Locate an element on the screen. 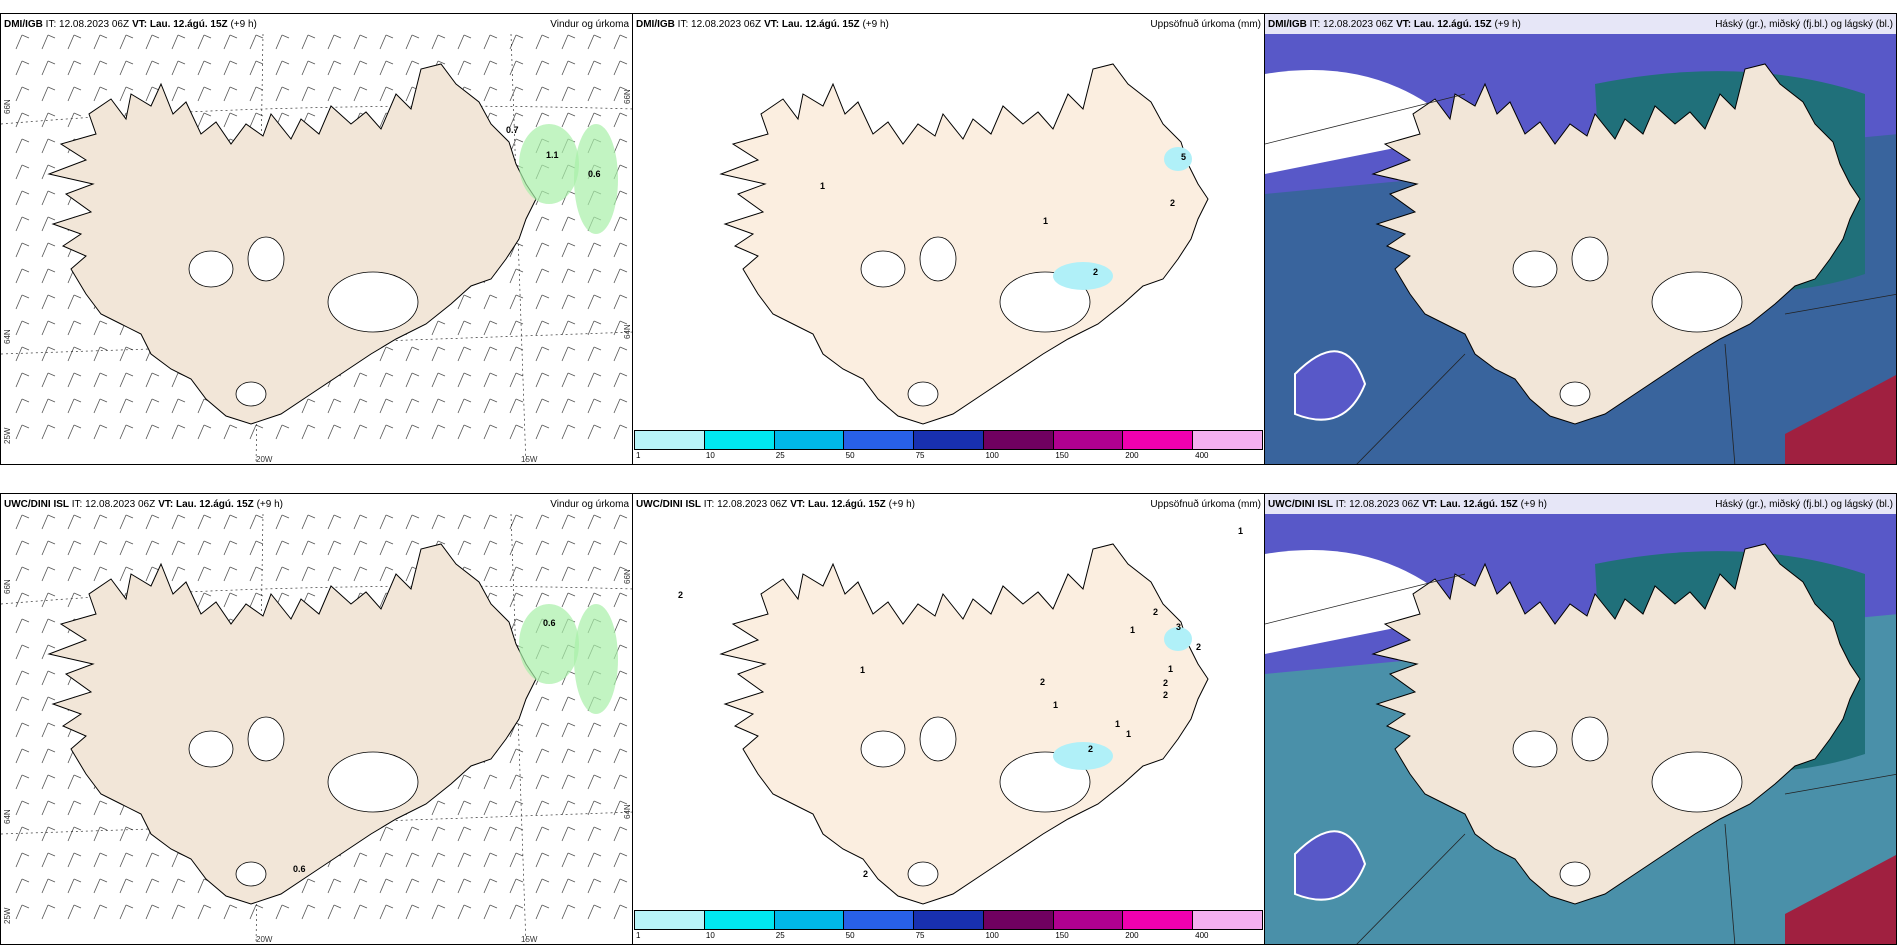 The width and height of the screenshot is (1900, 950). lon-label: 25W is located at coordinates (7, 435).